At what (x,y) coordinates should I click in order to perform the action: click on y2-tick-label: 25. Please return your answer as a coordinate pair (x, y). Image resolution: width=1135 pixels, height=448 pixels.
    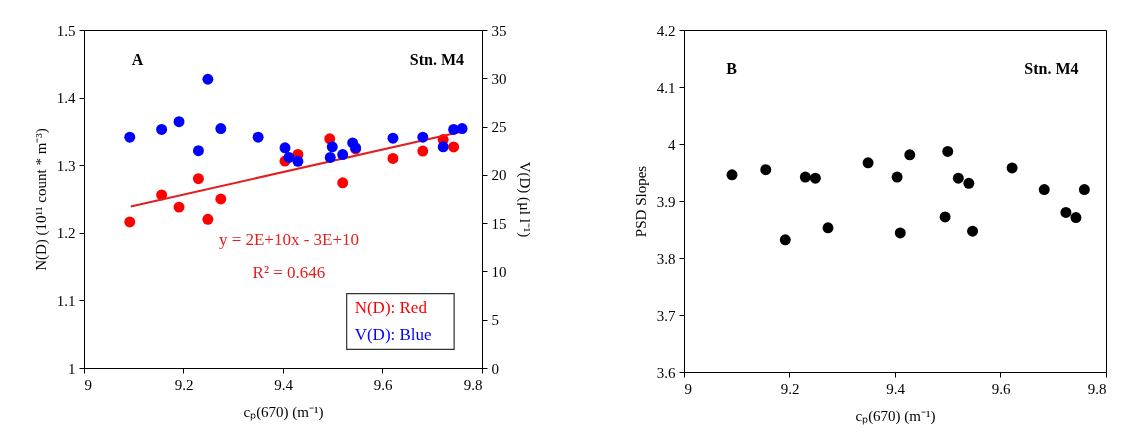
    Looking at the image, I should click on (499, 127).